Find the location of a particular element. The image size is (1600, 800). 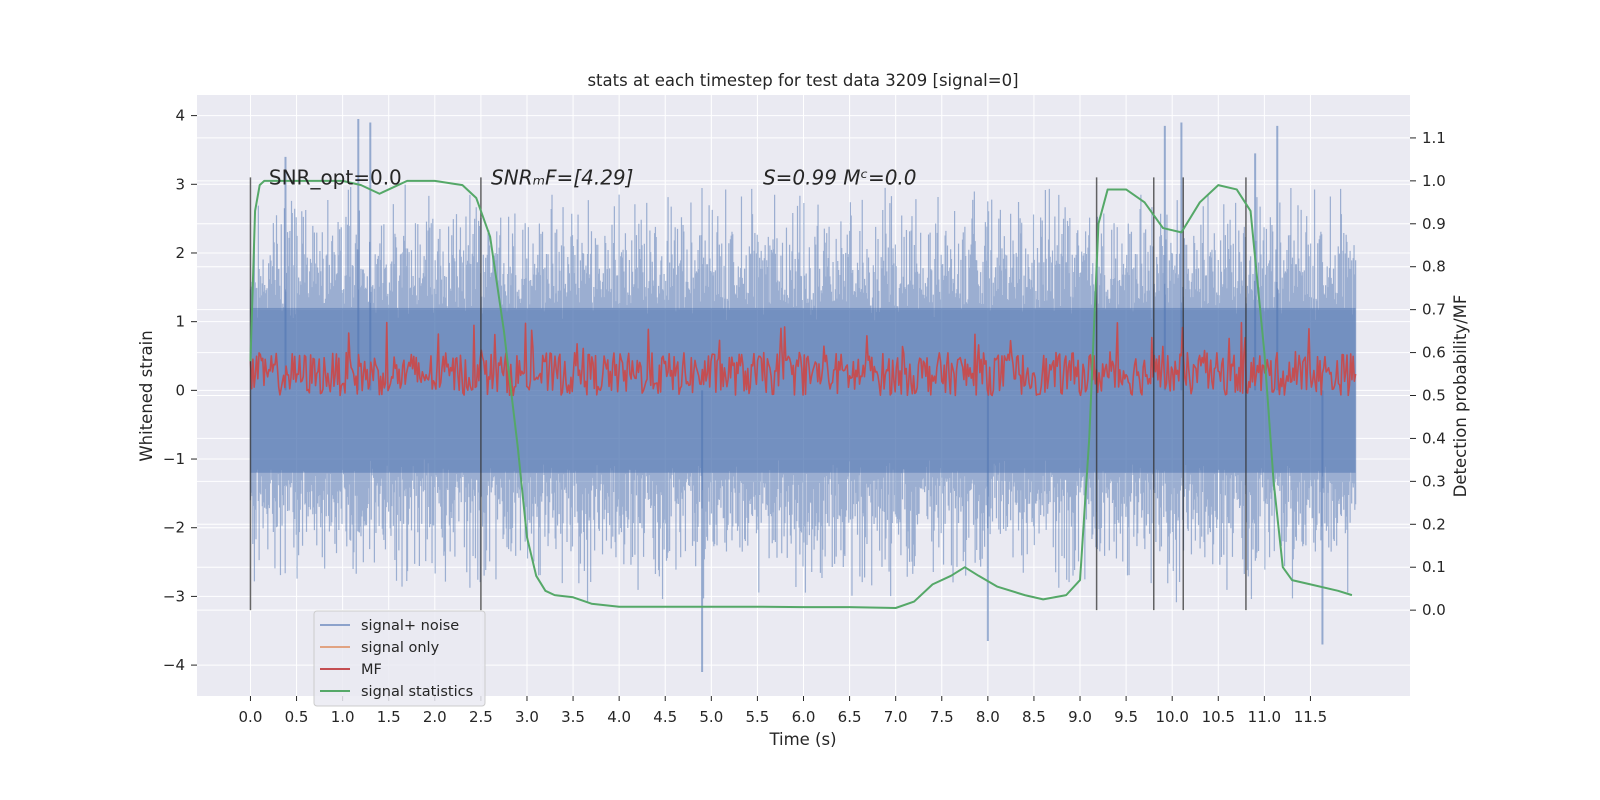

annotation-text: S=0.99 Mᶜ=0.0 is located at coordinates (840, 177).